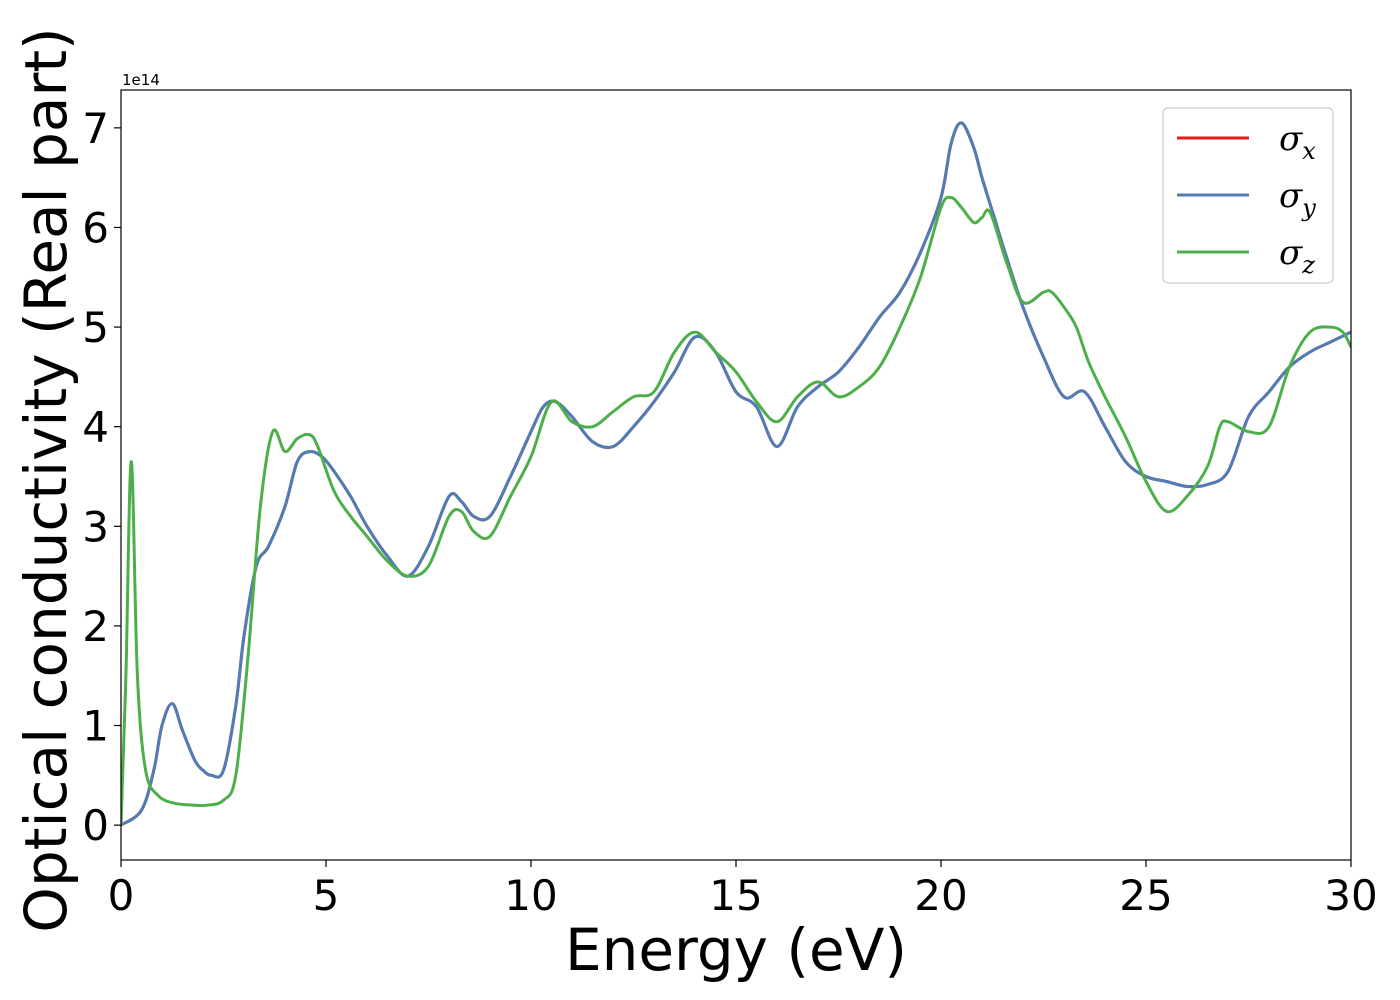 This screenshot has height=1000, width=1400. What do you see at coordinates (95, 526) in the screenshot?
I see `y-tick-label: 3` at bounding box center [95, 526].